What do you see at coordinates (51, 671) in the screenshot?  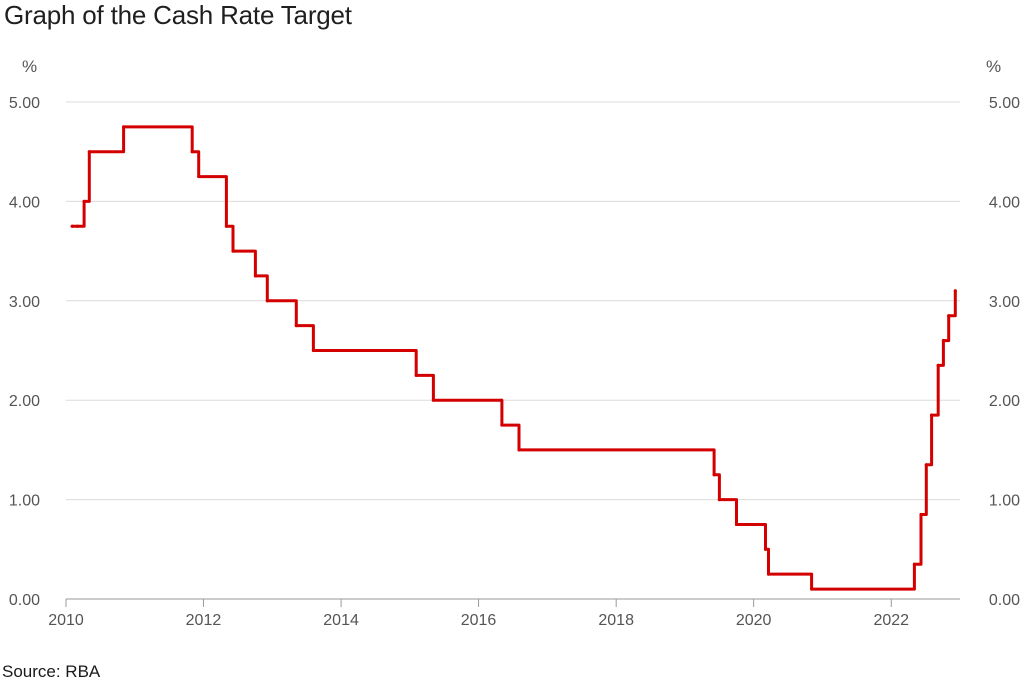 I see `source-note: Source: RBA` at bounding box center [51, 671].